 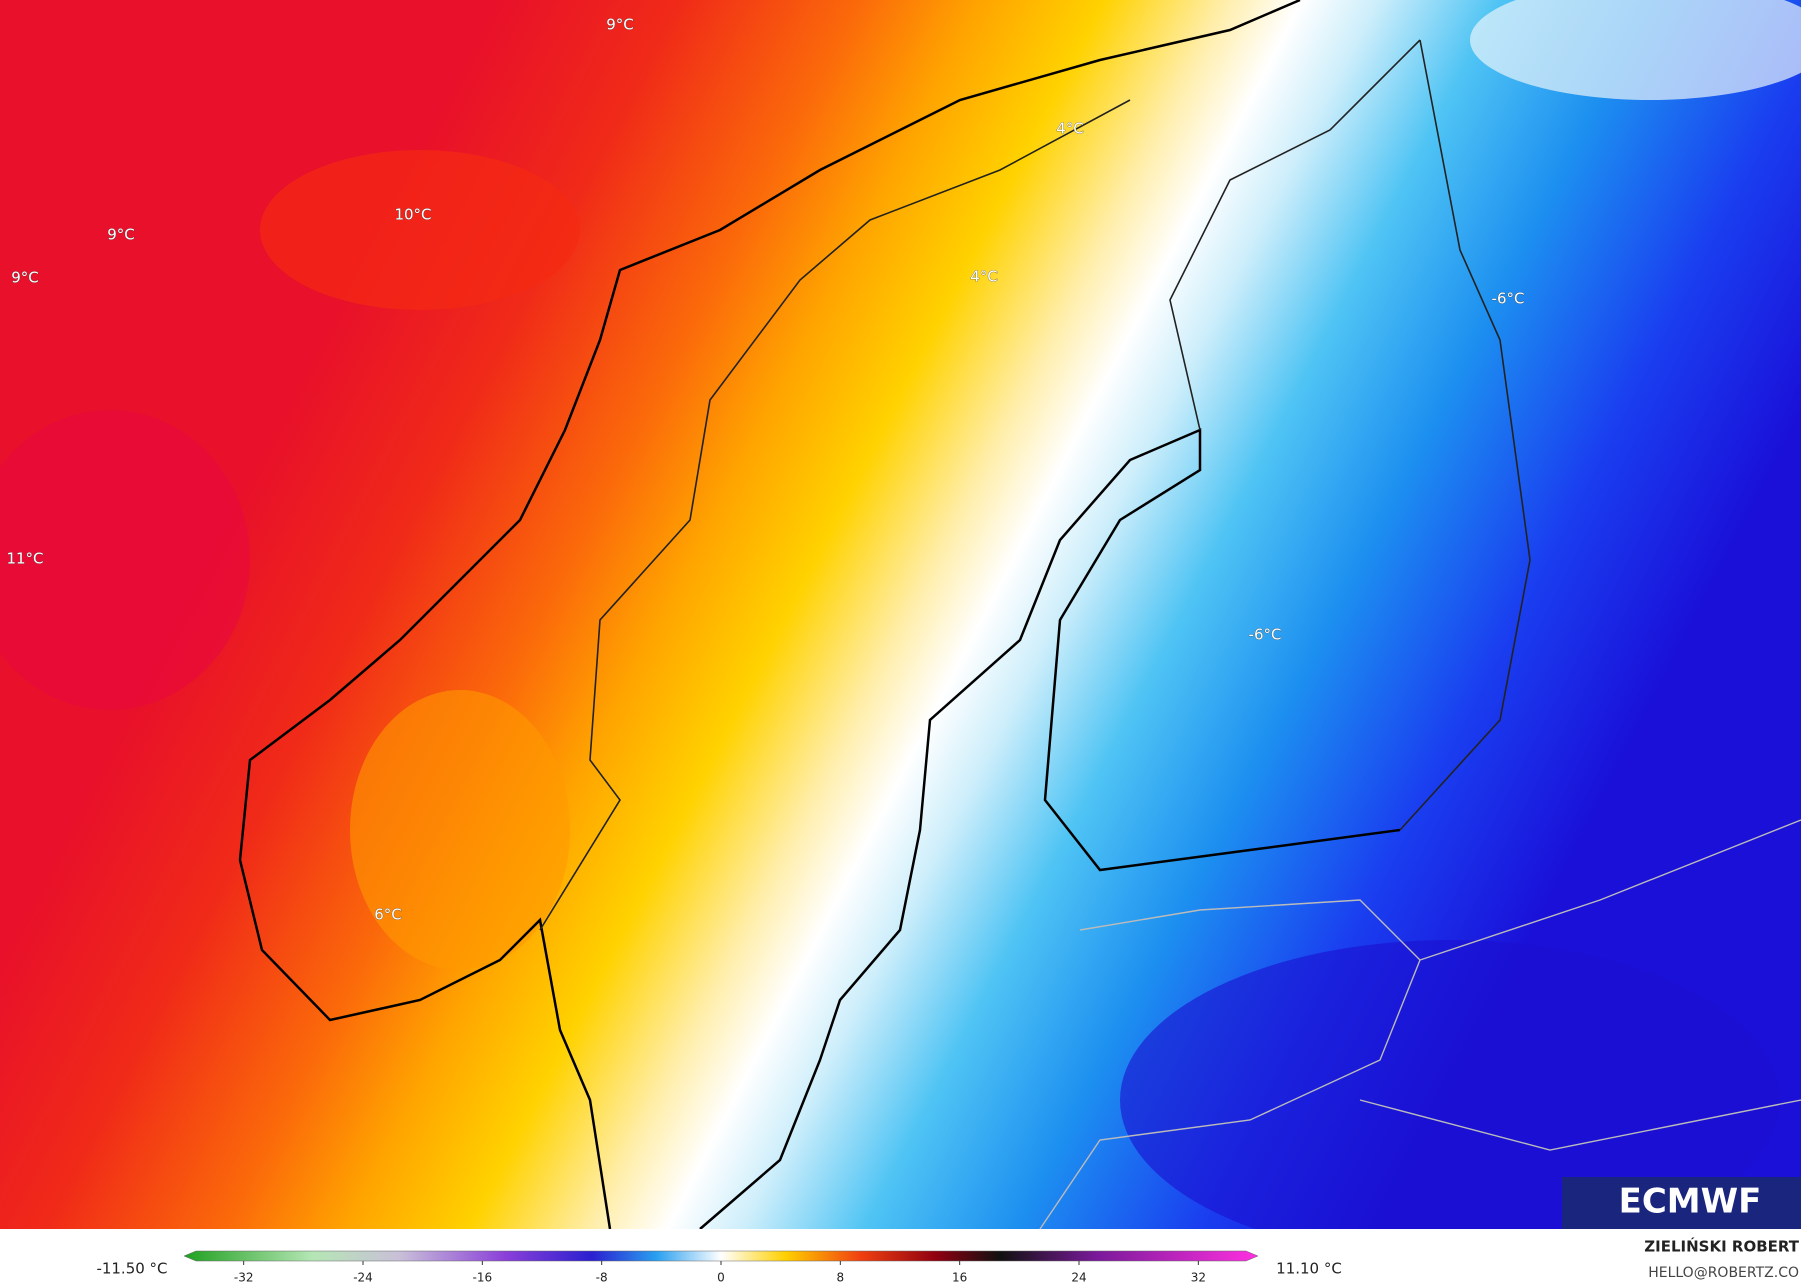 I want to click on colorbar-tick-label: -8, so click(x=602, y=1278).